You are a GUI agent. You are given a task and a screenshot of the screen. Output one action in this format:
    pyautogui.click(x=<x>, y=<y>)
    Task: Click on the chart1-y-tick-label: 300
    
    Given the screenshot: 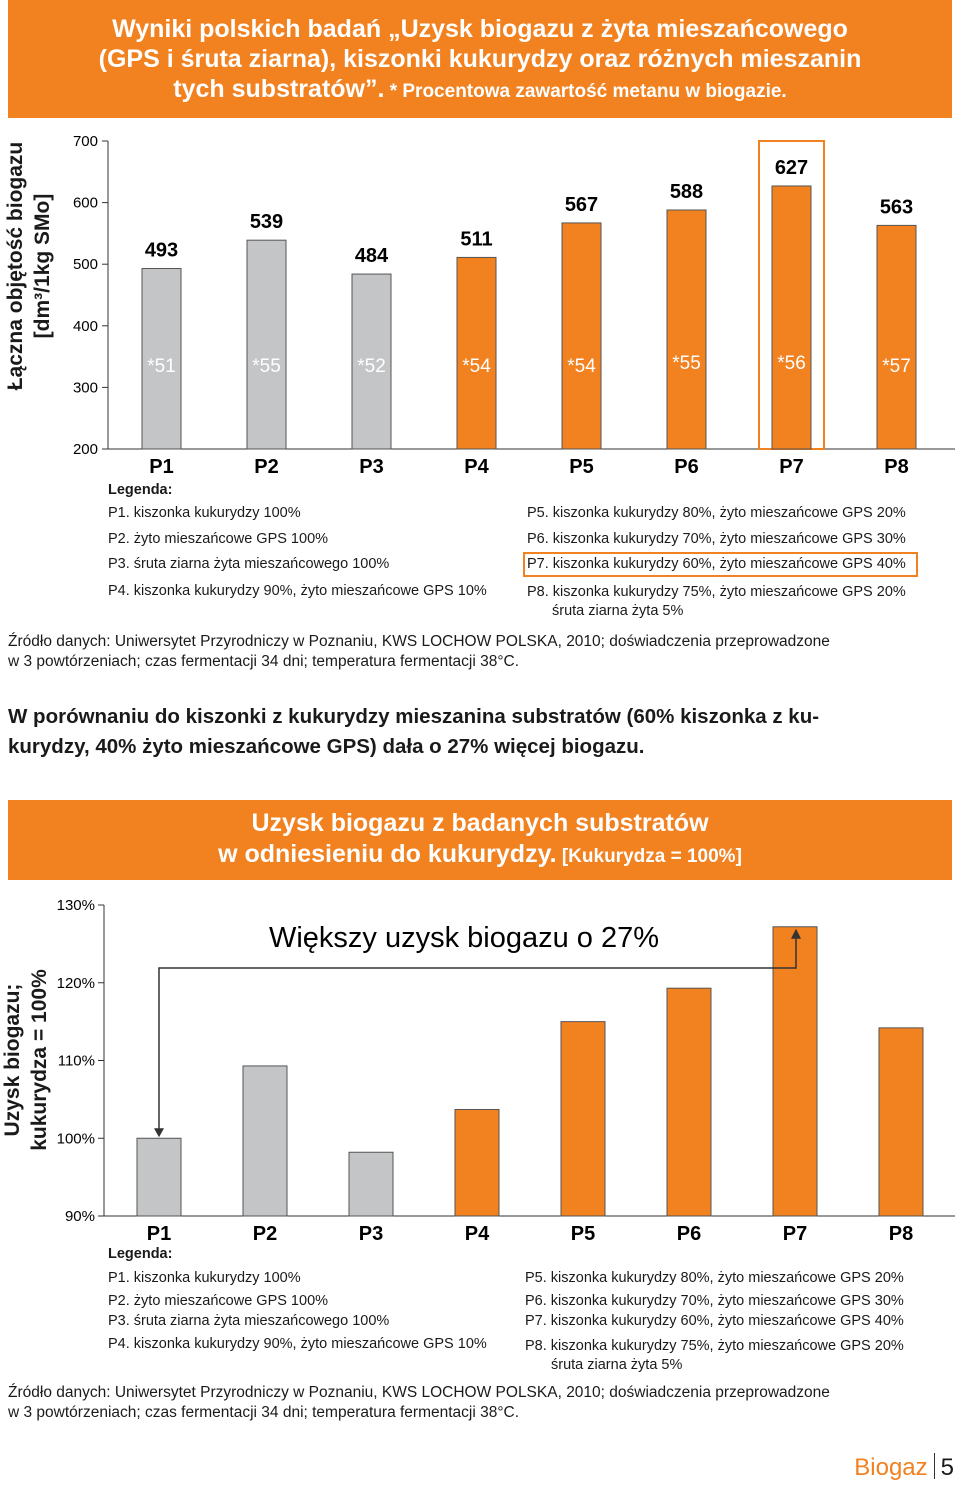 What is the action you would take?
    pyautogui.click(x=85, y=387)
    